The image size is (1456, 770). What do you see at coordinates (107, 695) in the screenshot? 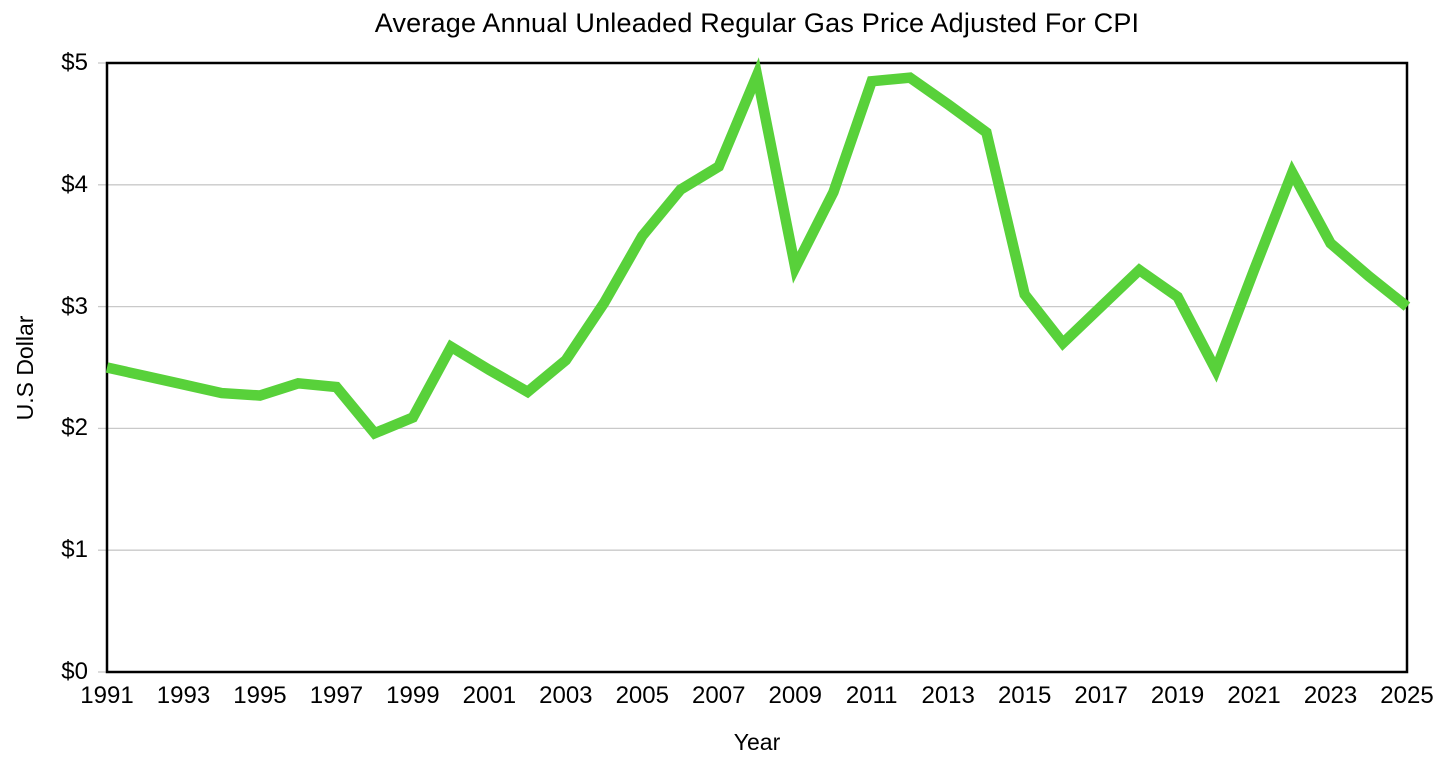
I see `x-tick-label: 1991` at bounding box center [107, 695].